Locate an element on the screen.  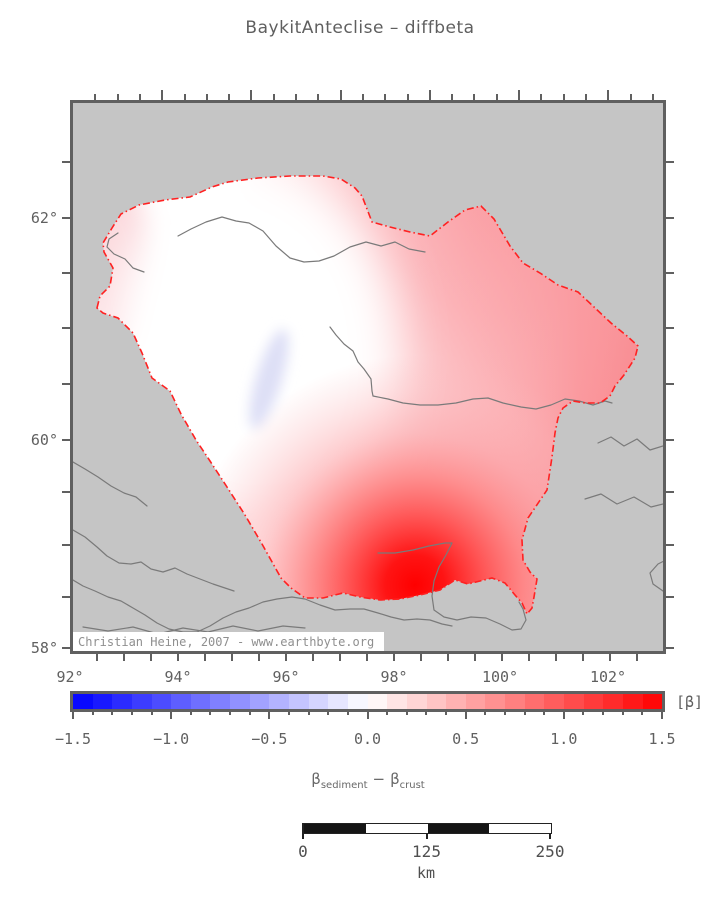
y-axis-label: 60° is located at coordinates (44, 440).